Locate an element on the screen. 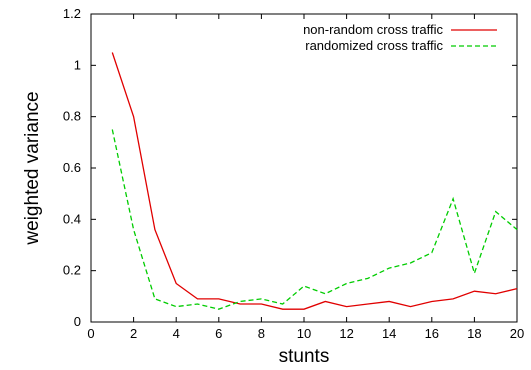 This screenshot has height=370, width=531. legend-label-1: non-random cross traffic is located at coordinates (373, 29).